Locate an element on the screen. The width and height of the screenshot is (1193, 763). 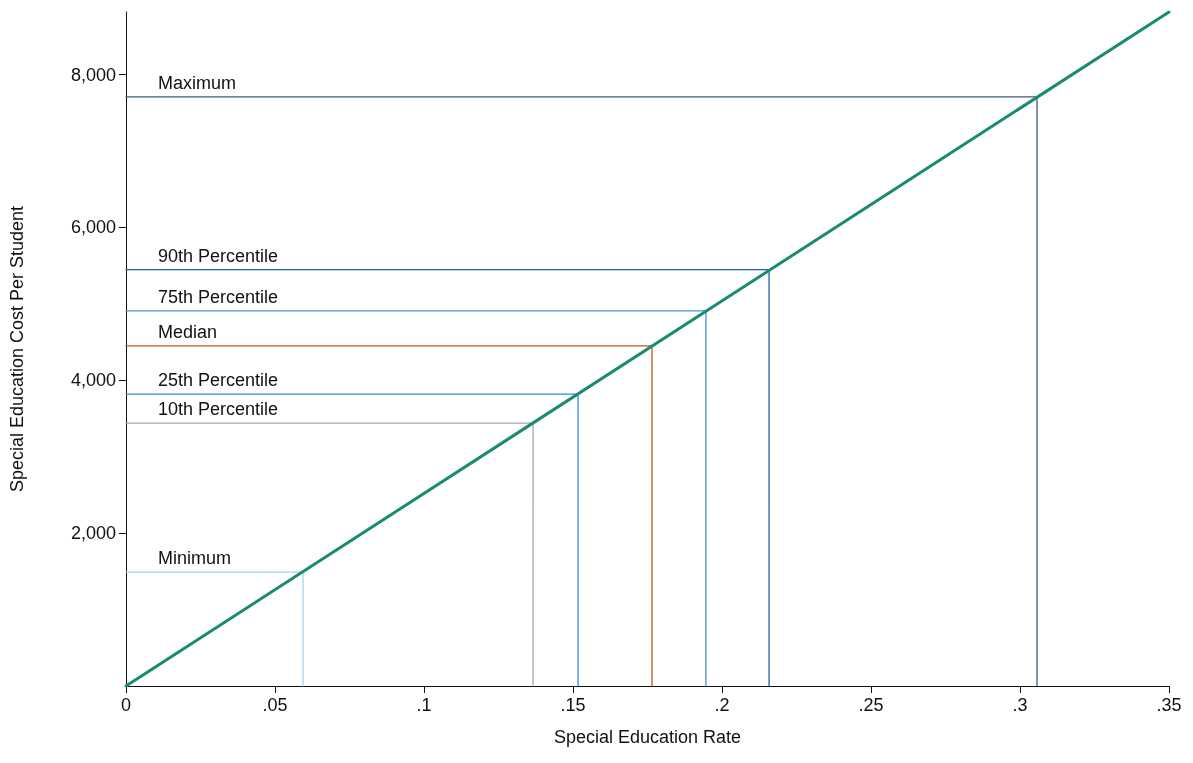
series-label: Maximum is located at coordinates (197, 82).